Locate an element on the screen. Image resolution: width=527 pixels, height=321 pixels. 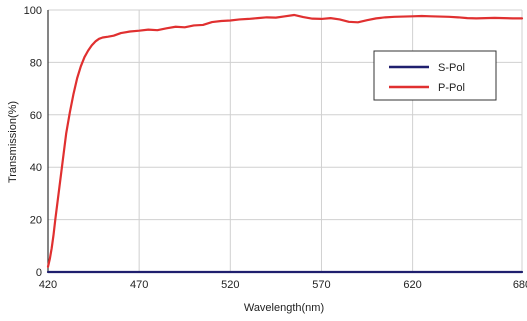
y-tick-label: 20 is located at coordinates (36, 221).